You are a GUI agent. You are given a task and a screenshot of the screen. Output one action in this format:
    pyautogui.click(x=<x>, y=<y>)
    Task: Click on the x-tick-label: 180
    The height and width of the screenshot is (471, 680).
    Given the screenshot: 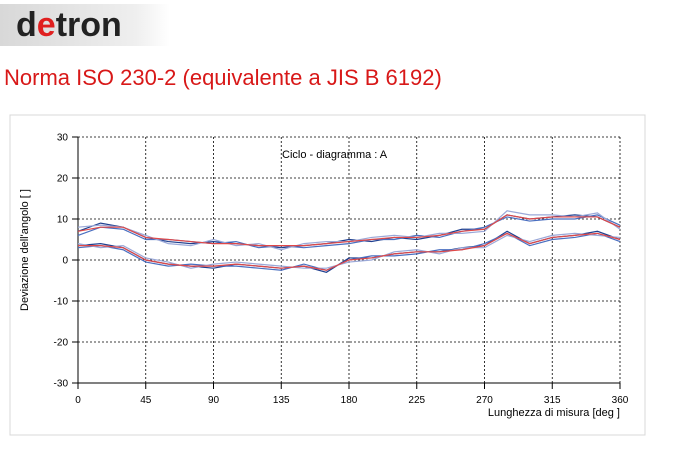 What is the action you would take?
    pyautogui.click(x=349, y=400)
    